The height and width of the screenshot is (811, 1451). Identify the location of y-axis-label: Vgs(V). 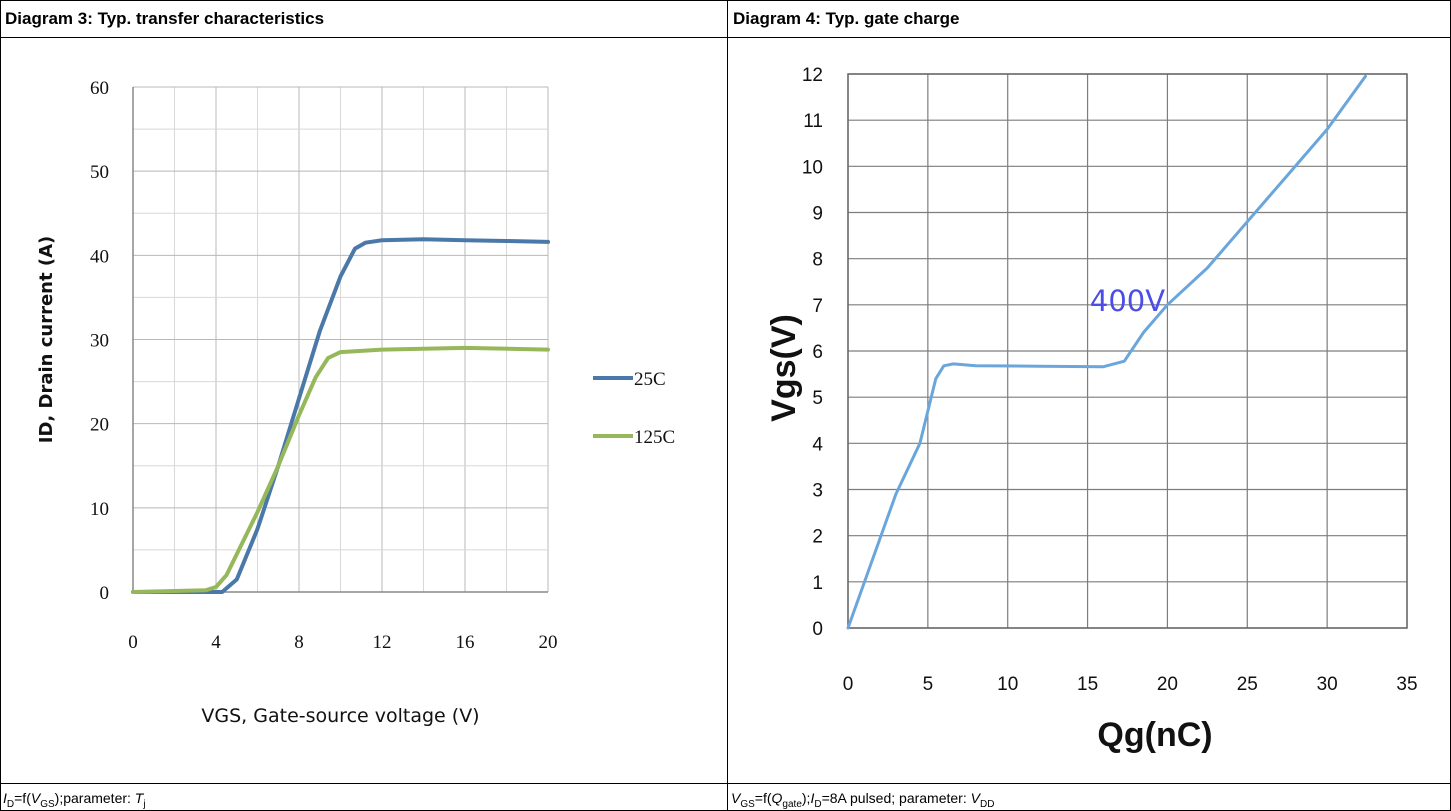
(784, 368).